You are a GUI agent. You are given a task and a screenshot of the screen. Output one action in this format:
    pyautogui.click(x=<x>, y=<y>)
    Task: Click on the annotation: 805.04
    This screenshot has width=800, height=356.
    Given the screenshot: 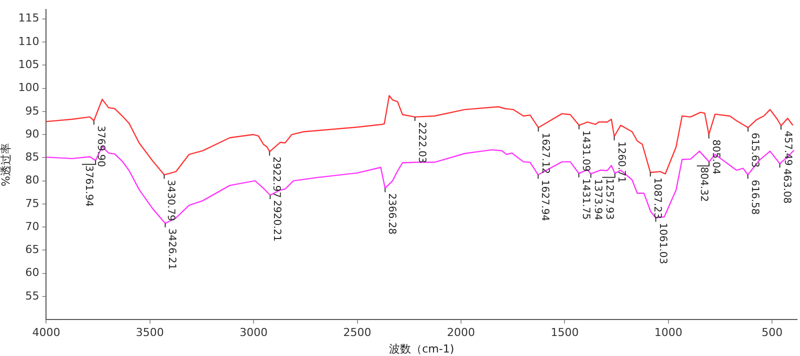 What is the action you would take?
    pyautogui.click(x=715, y=157)
    